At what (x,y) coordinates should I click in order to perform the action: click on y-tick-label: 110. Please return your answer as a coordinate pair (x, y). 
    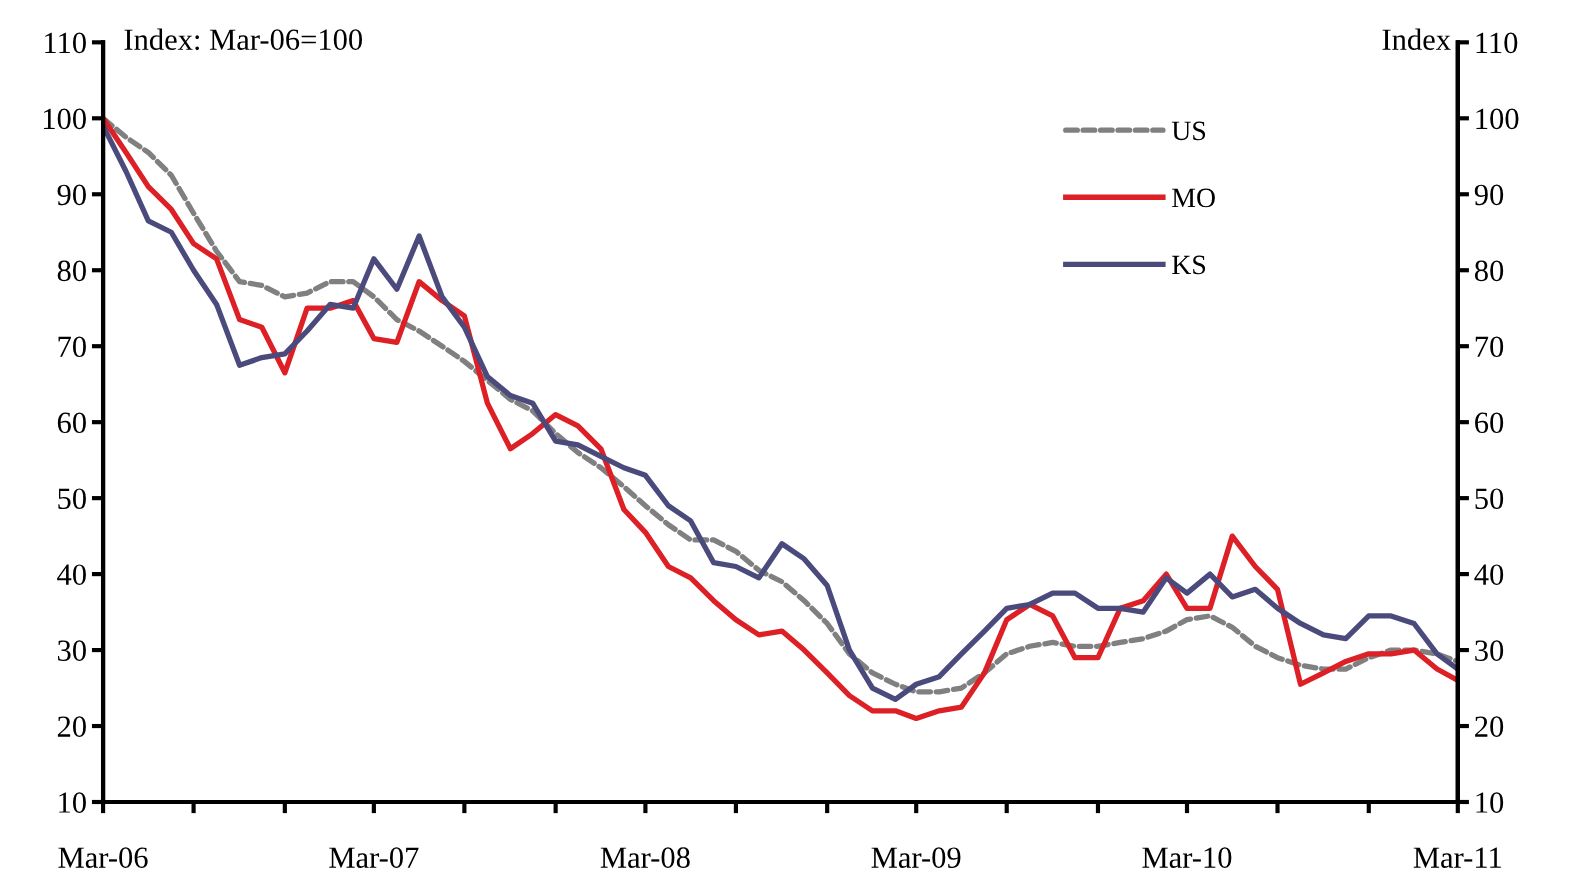
    Looking at the image, I should click on (65, 43).